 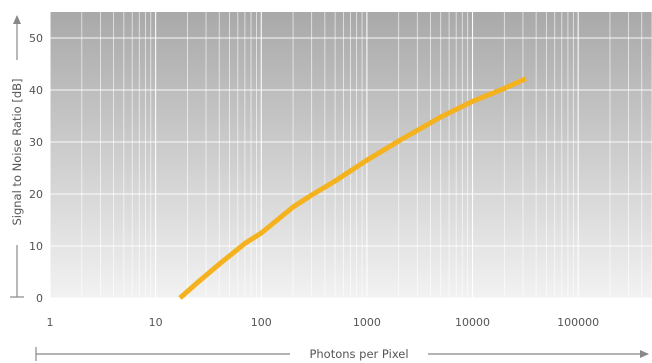 I want to click on y-tick-label: 10, so click(x=36, y=246).